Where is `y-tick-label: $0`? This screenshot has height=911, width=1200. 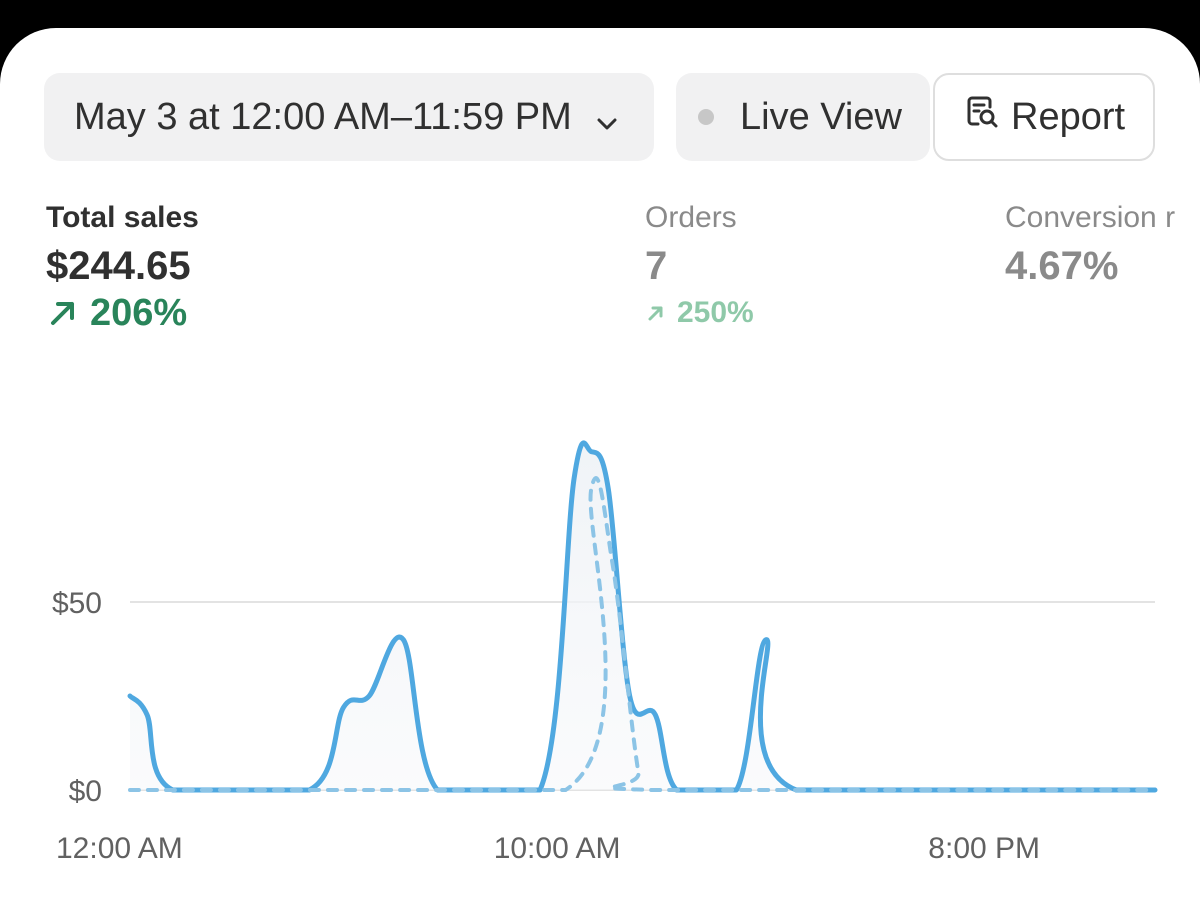
y-tick-label: $0 is located at coordinates (85, 791).